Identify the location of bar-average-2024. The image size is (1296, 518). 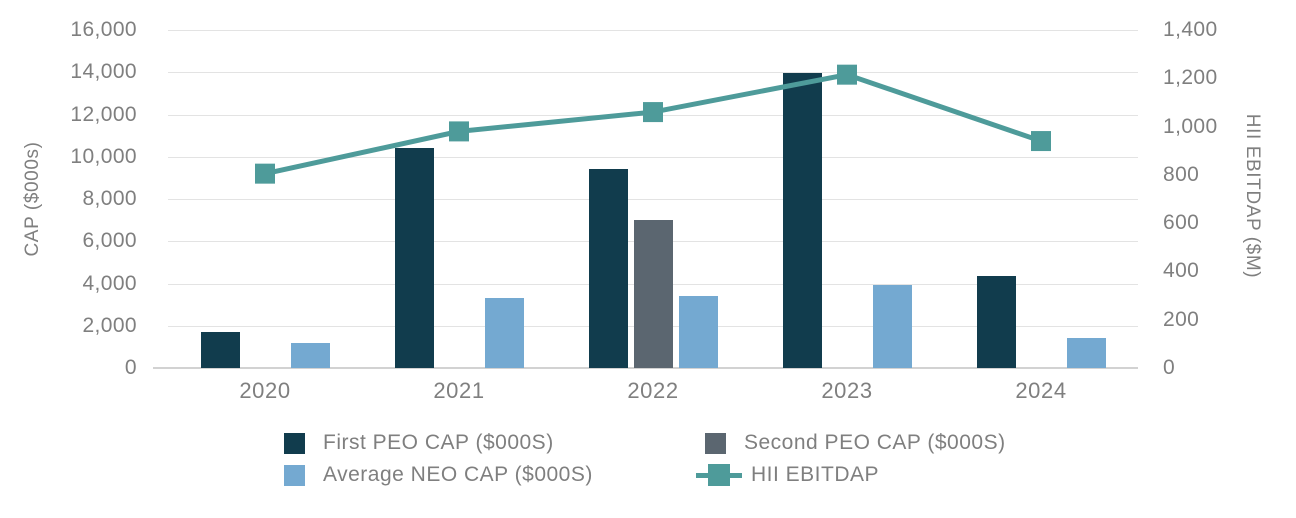
(1086, 353).